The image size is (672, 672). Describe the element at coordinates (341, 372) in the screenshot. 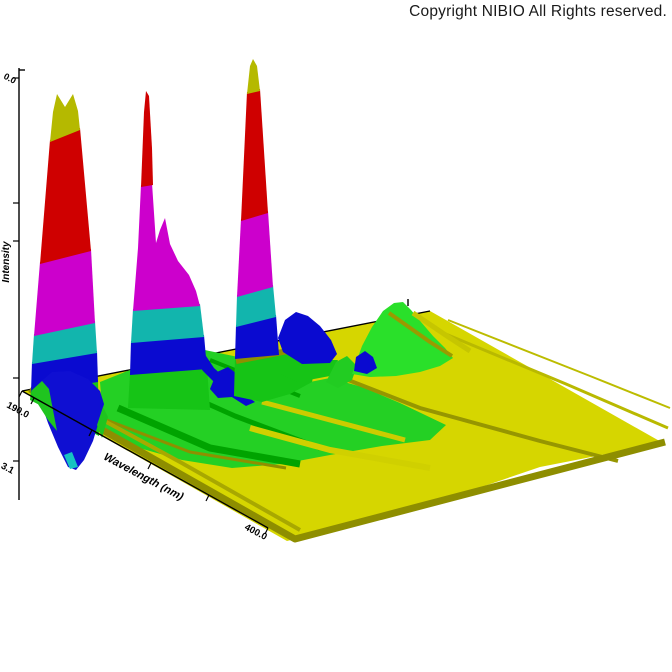

I see `small-green-bump` at that location.